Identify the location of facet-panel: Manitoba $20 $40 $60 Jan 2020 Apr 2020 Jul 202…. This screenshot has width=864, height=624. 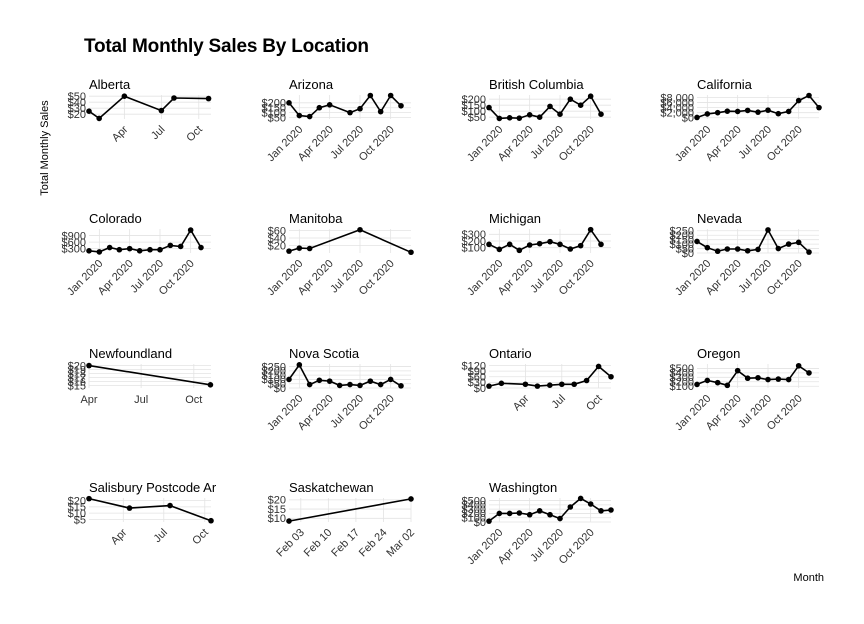
(364, 271).